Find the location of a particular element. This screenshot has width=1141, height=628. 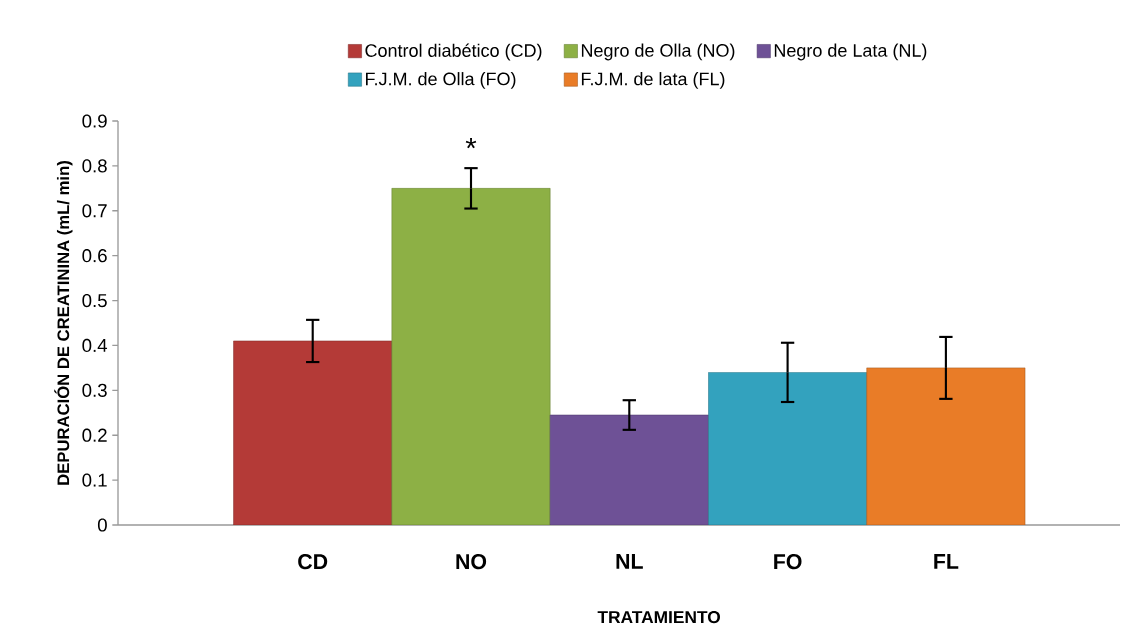

legend-label: F.J.M. de lata (FL) is located at coordinates (653, 80).